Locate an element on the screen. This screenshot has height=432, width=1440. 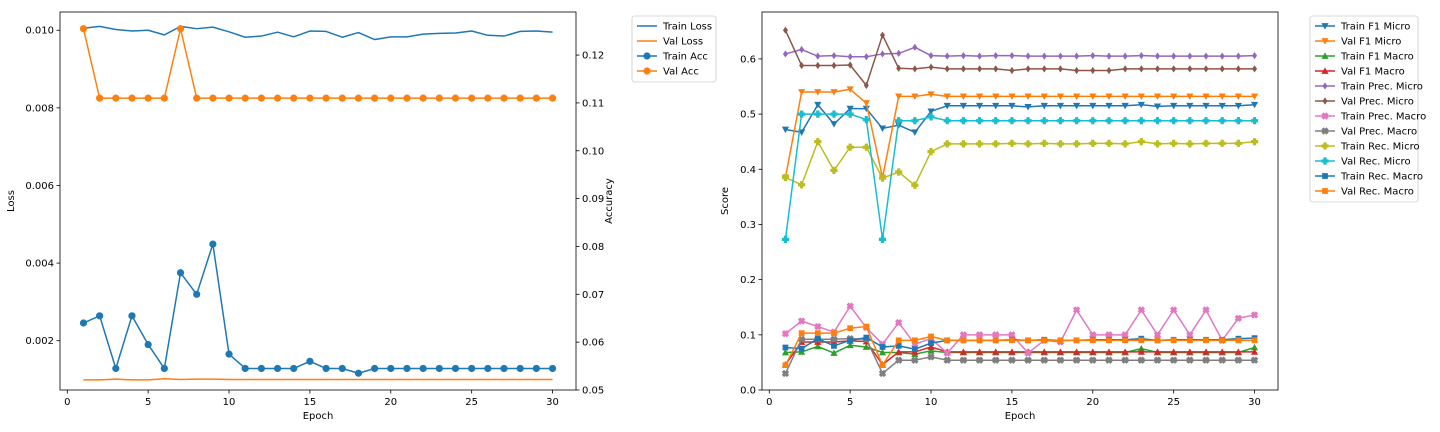
x-tick-label: 10 is located at coordinates (229, 402).